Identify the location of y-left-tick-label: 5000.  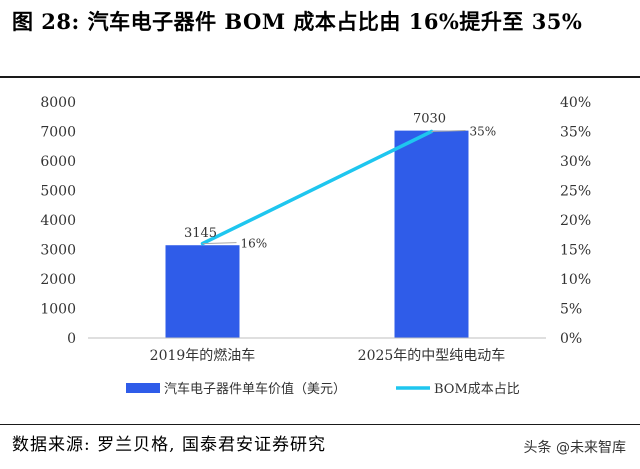
(58, 192).